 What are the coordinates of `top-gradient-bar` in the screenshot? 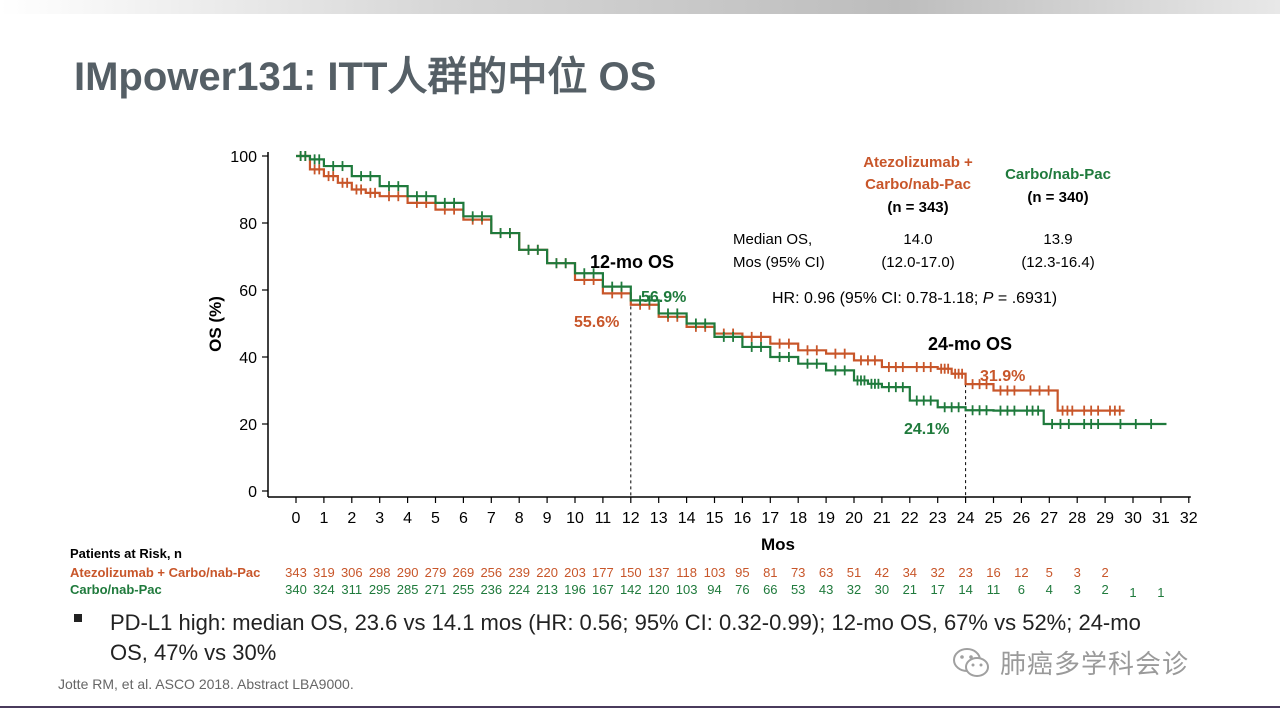 It's located at (640, 7).